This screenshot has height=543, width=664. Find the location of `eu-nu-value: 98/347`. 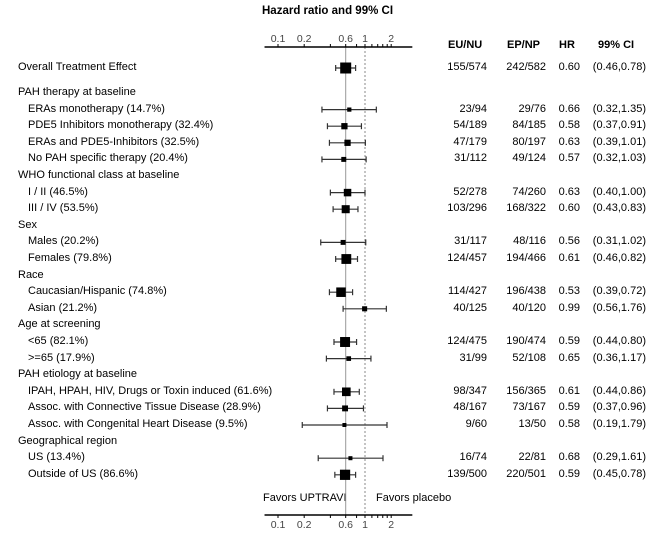

eu-nu-value: 98/347 is located at coordinates (470, 390).